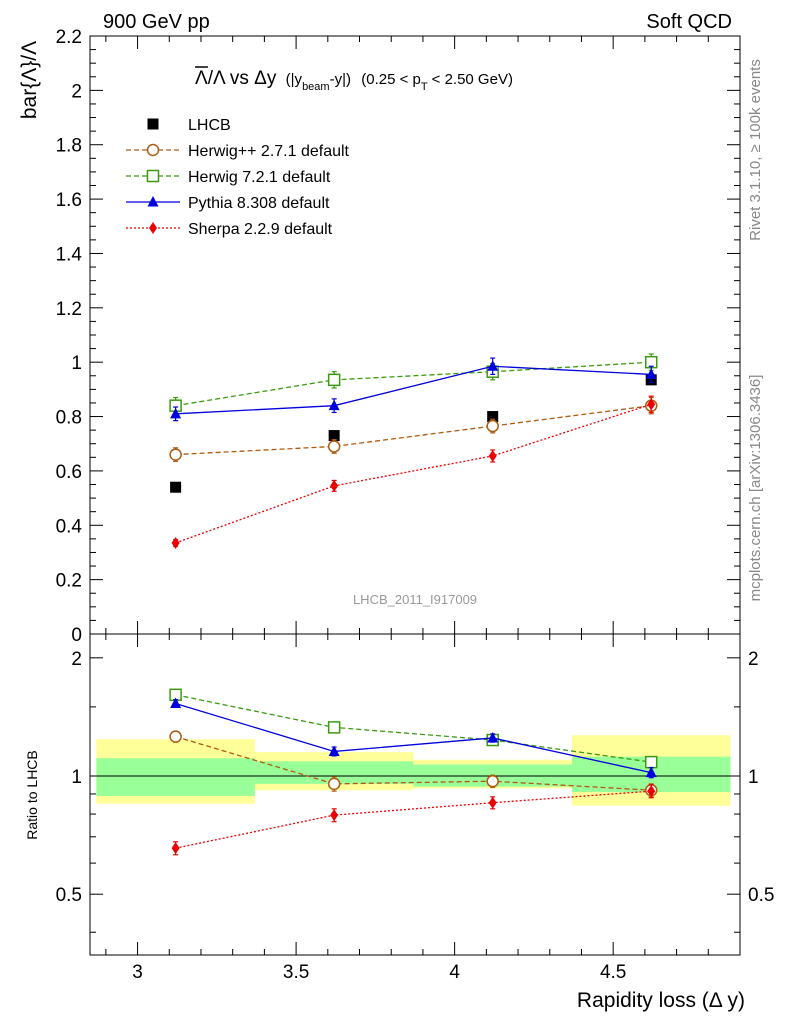  Describe the element at coordinates (76, 91) in the screenshot. I see `y-tick-label-10: 2` at that location.